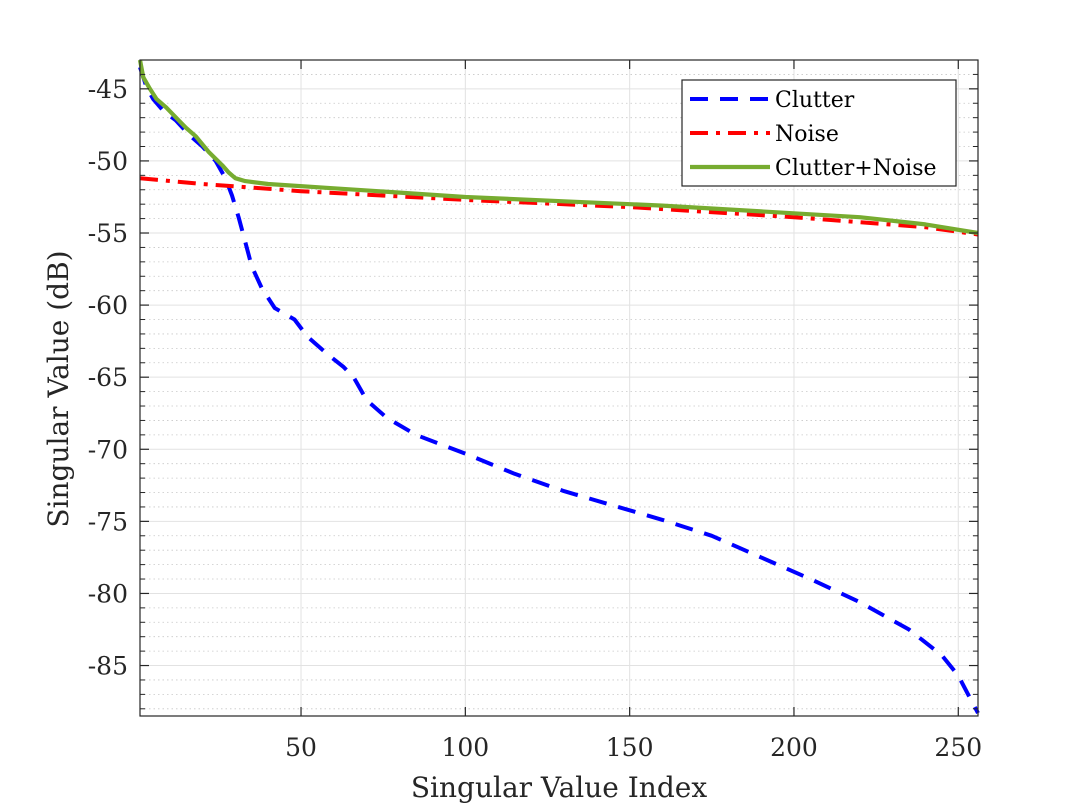  Describe the element at coordinates (108, 161) in the screenshot. I see `y-tick-label: -50` at that location.